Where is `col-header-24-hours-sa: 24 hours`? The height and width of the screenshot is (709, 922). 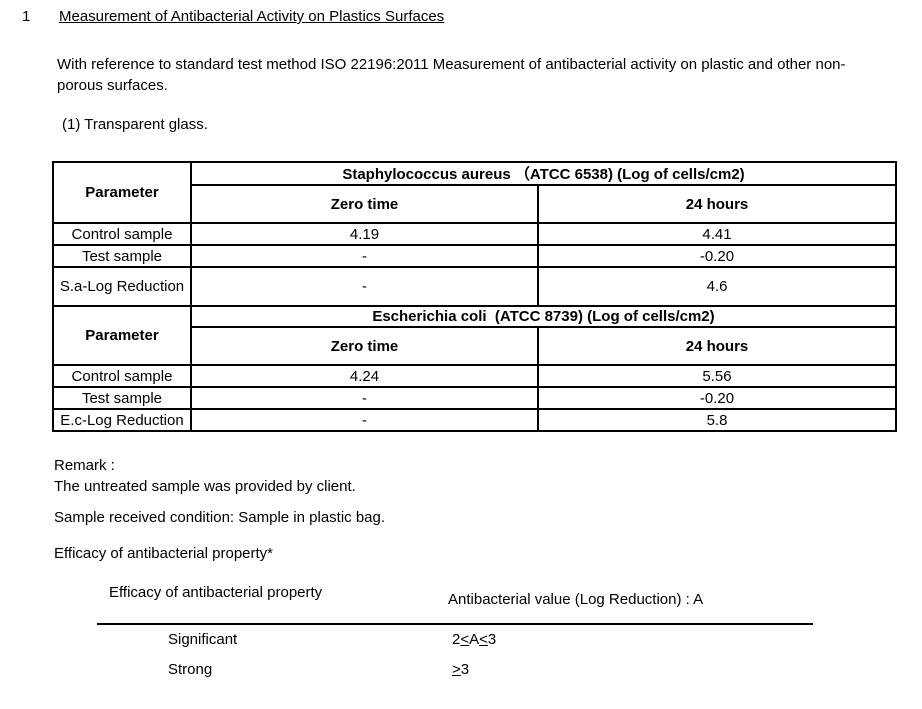 col-header-24-hours-sa: 24 hours is located at coordinates (717, 204).